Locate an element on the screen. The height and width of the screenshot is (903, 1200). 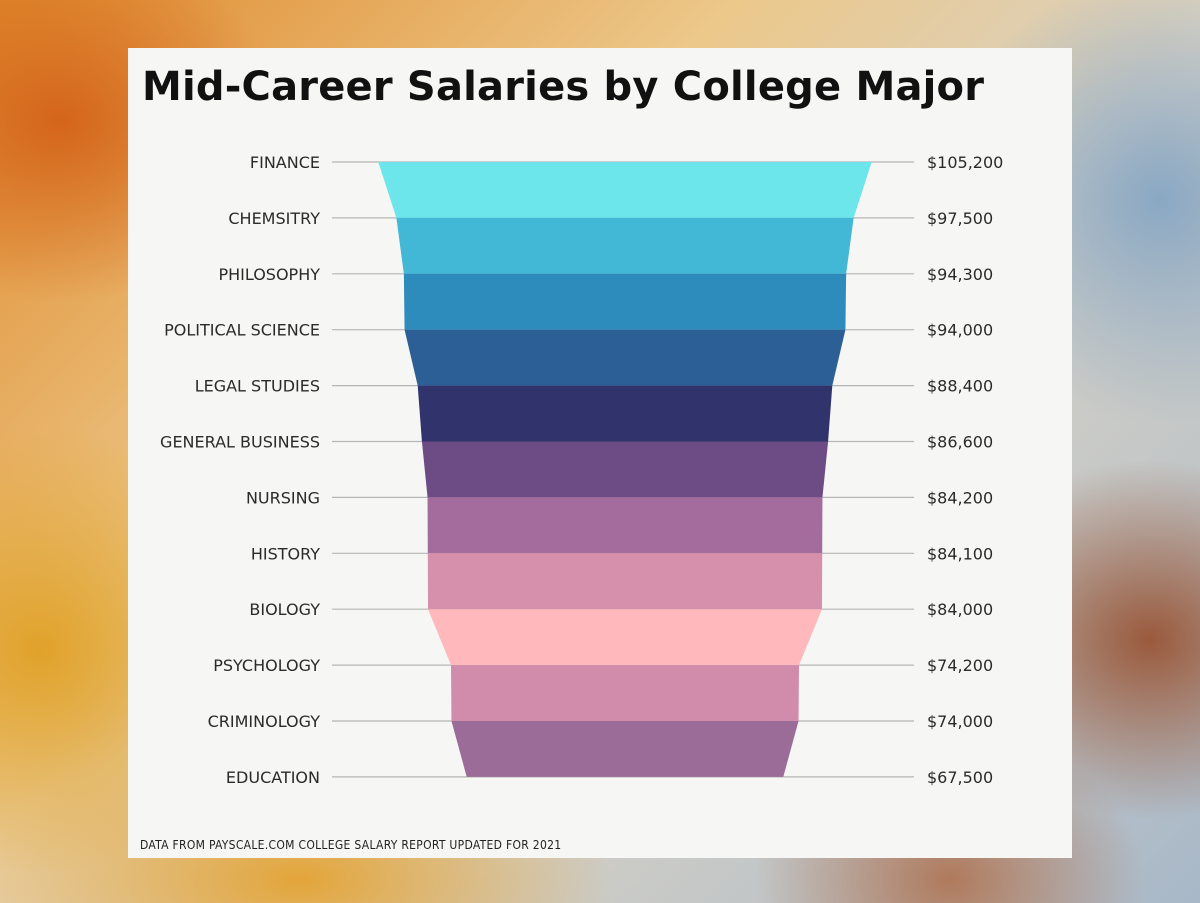
category-label: GENERAL BUSINESS is located at coordinates (240, 442).